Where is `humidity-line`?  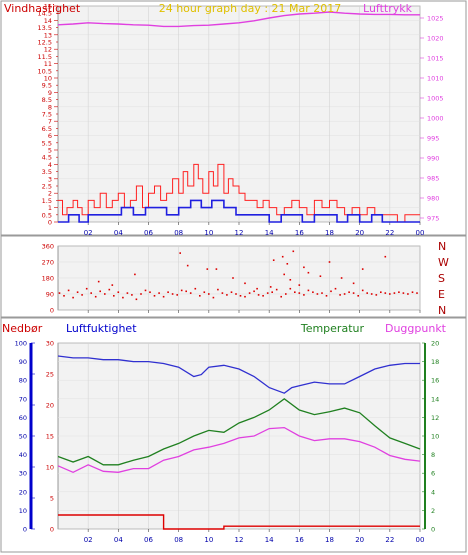 humidity-line is located at coordinates (238, 374).